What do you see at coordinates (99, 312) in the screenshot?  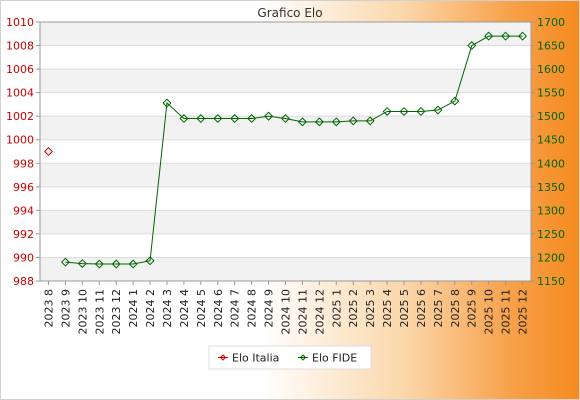 I see `x-axis-tick-label: 2023 11` at bounding box center [99, 312].